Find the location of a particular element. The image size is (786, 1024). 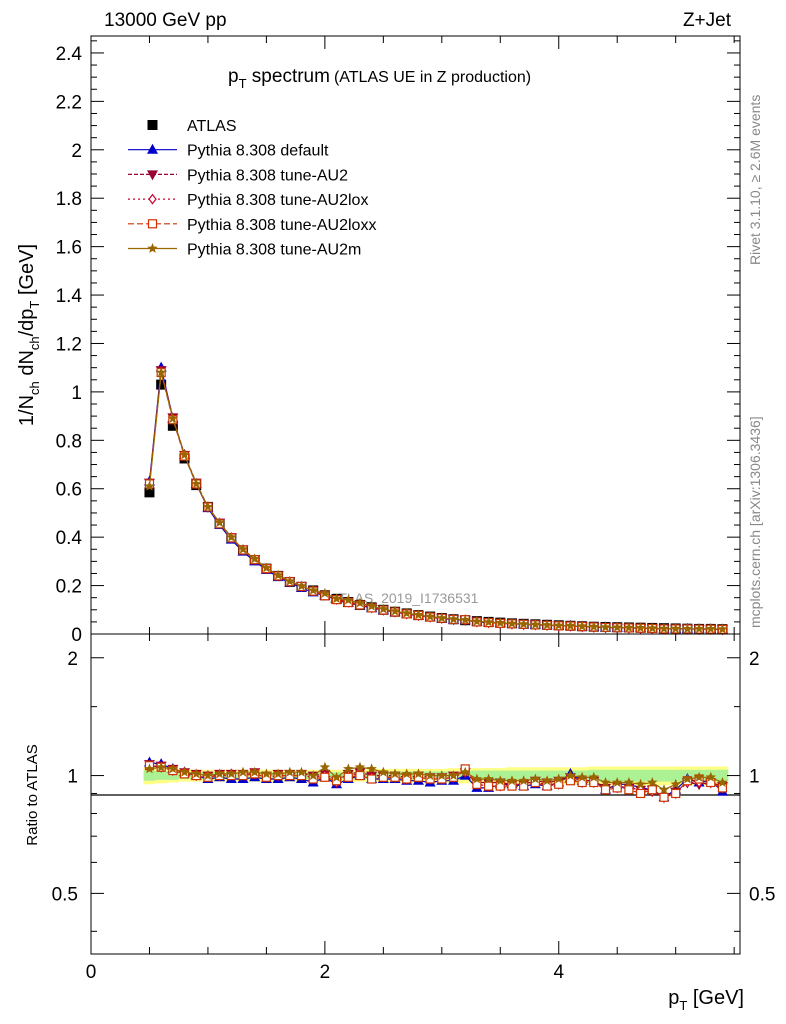

legend-label: Pythia 8.308 tune-AU2loxx is located at coordinates (281, 225).